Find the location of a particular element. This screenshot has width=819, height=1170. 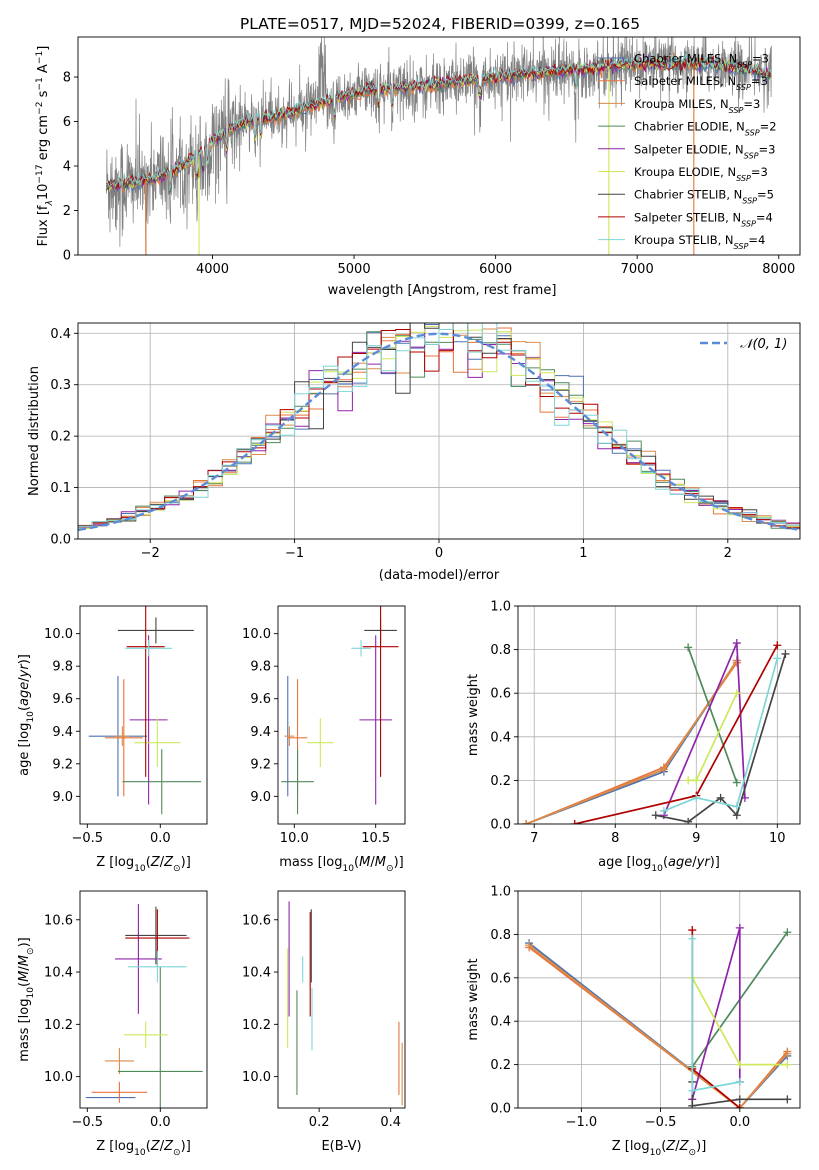

y-tick-label: 10.2 is located at coordinates (58, 1025).